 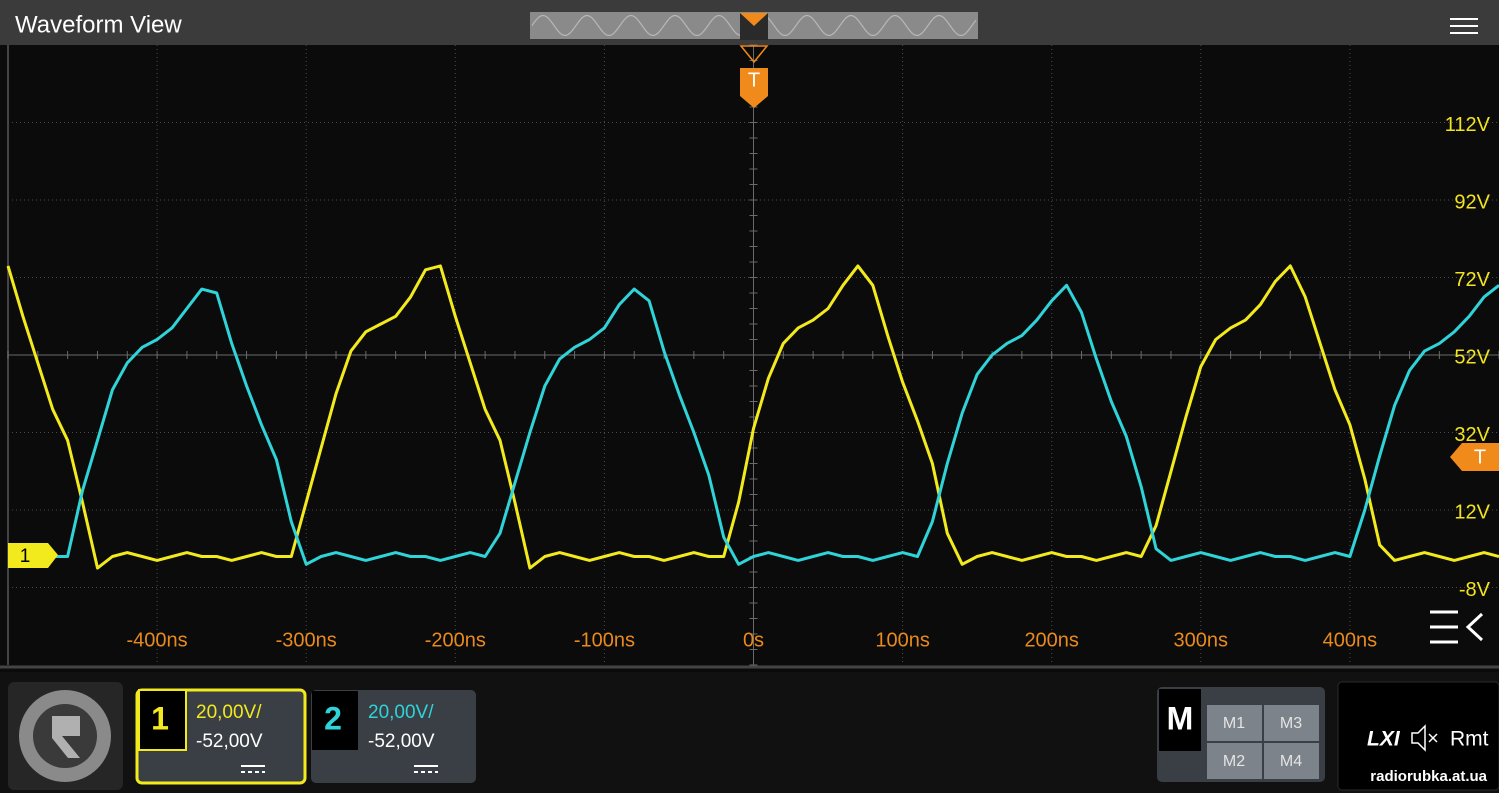 I want to click on channel-2-badge, so click(x=335, y=720).